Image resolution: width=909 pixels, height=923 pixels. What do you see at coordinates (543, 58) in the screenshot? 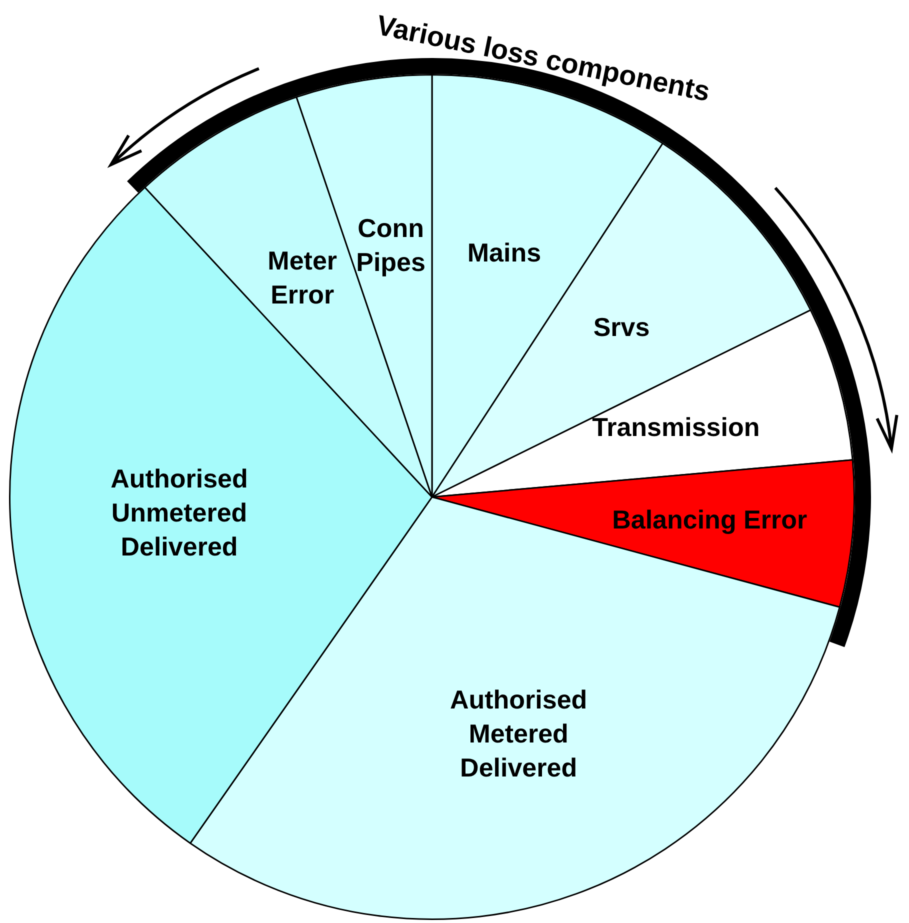
I see `text: Various loss components` at bounding box center [543, 58].